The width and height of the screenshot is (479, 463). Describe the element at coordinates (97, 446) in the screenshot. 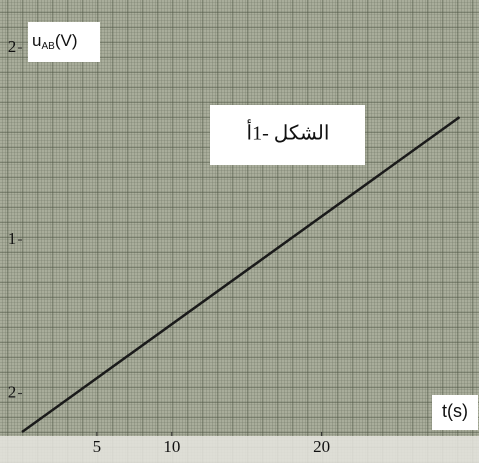

I see `x-tick-label: 5` at that location.